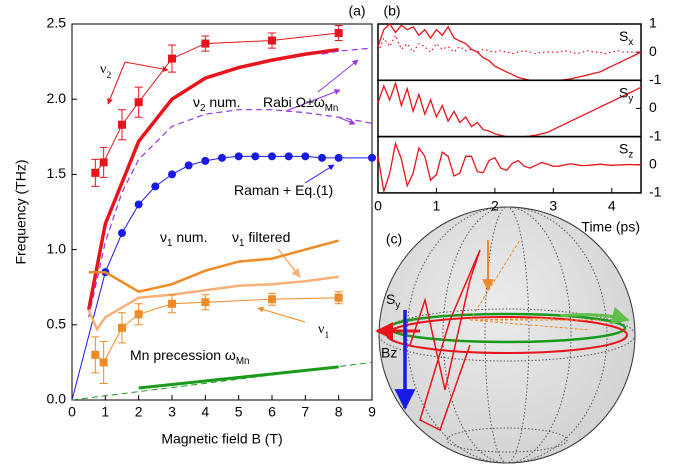 The image size is (696, 469). Describe the element at coordinates (202, 108) in the screenshot. I see `text-part: 2` at that location.